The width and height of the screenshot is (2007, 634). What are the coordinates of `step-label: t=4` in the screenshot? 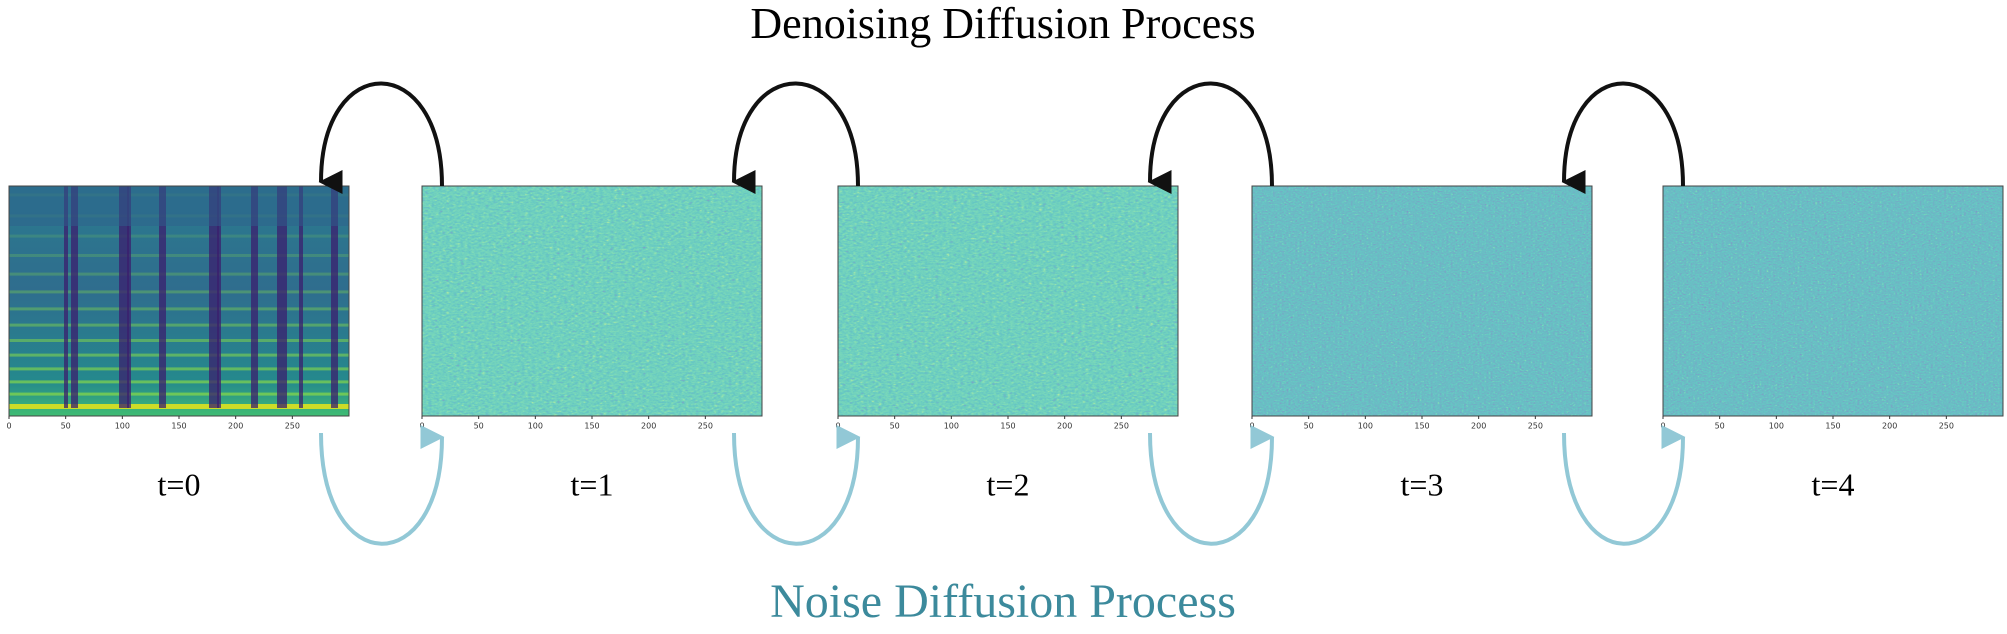 It's located at (1833, 484).